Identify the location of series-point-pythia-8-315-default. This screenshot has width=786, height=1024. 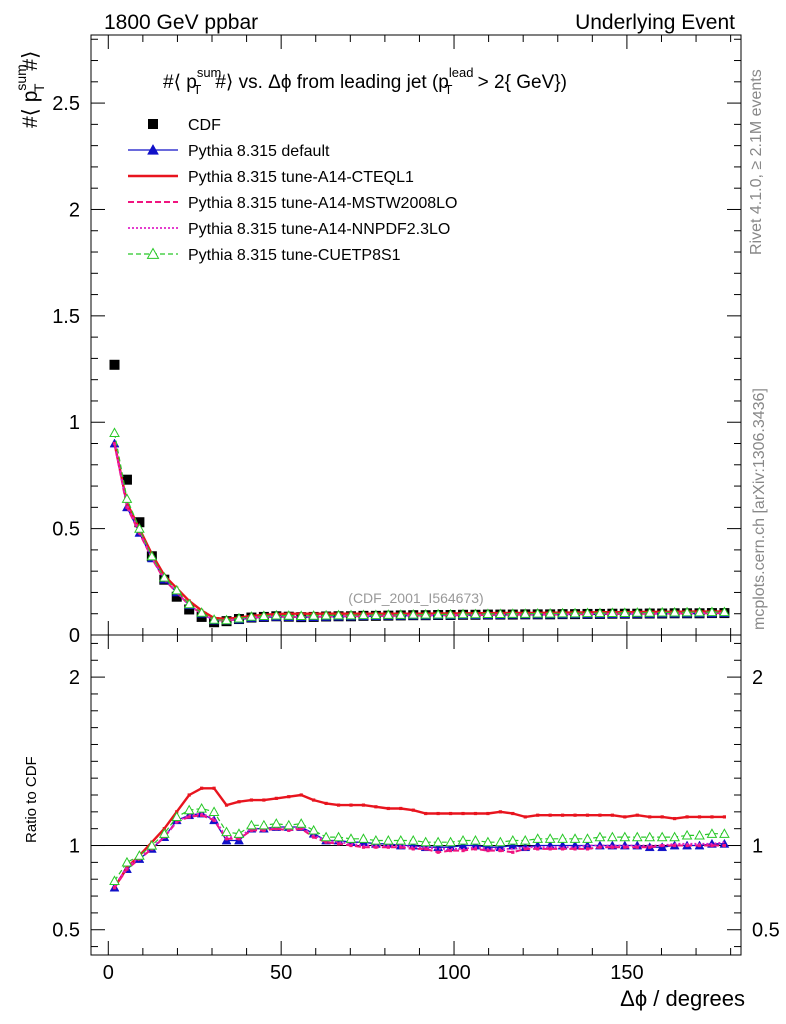
(512, 845).